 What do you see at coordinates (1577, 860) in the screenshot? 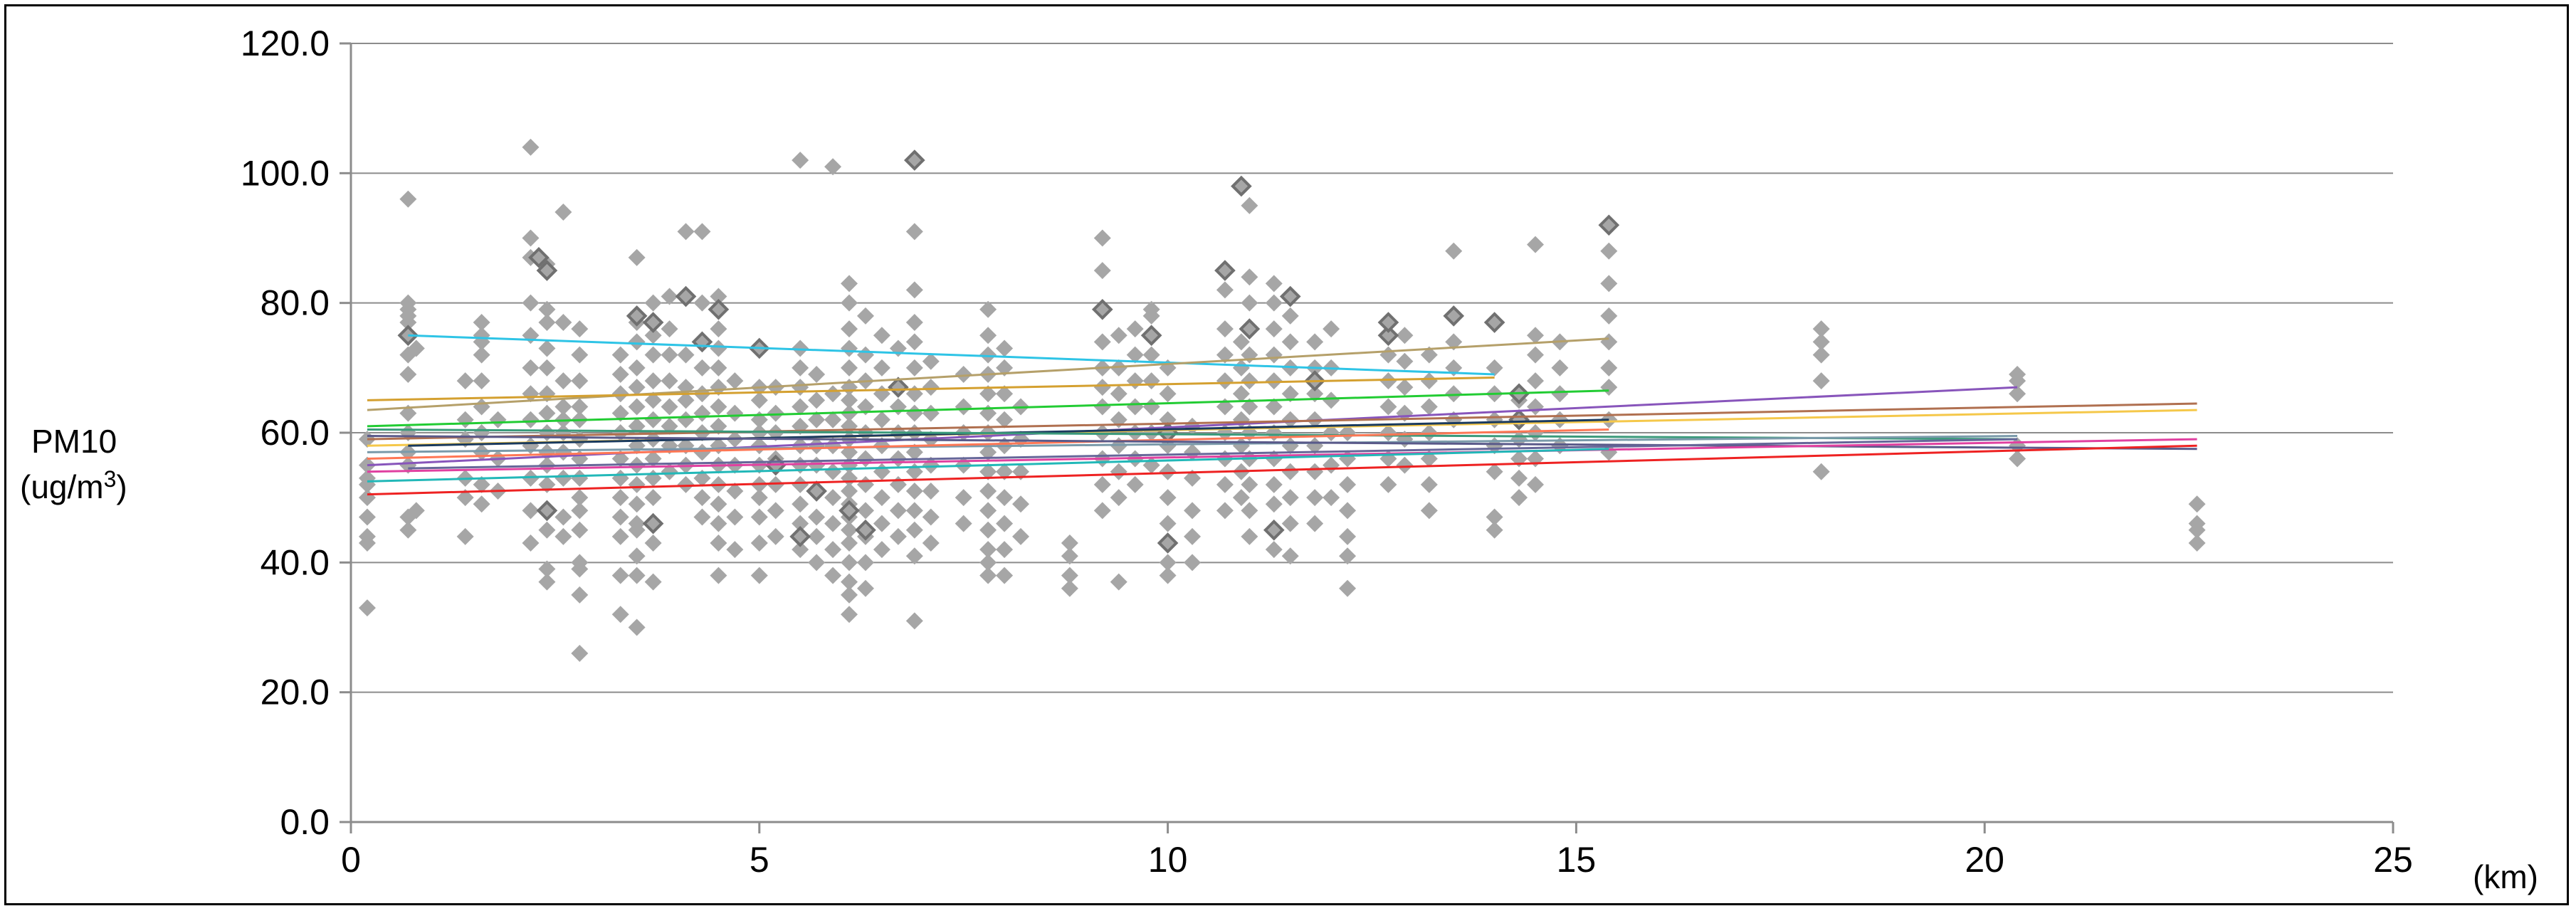
I see `x-tick-label-3: 15` at bounding box center [1577, 860].